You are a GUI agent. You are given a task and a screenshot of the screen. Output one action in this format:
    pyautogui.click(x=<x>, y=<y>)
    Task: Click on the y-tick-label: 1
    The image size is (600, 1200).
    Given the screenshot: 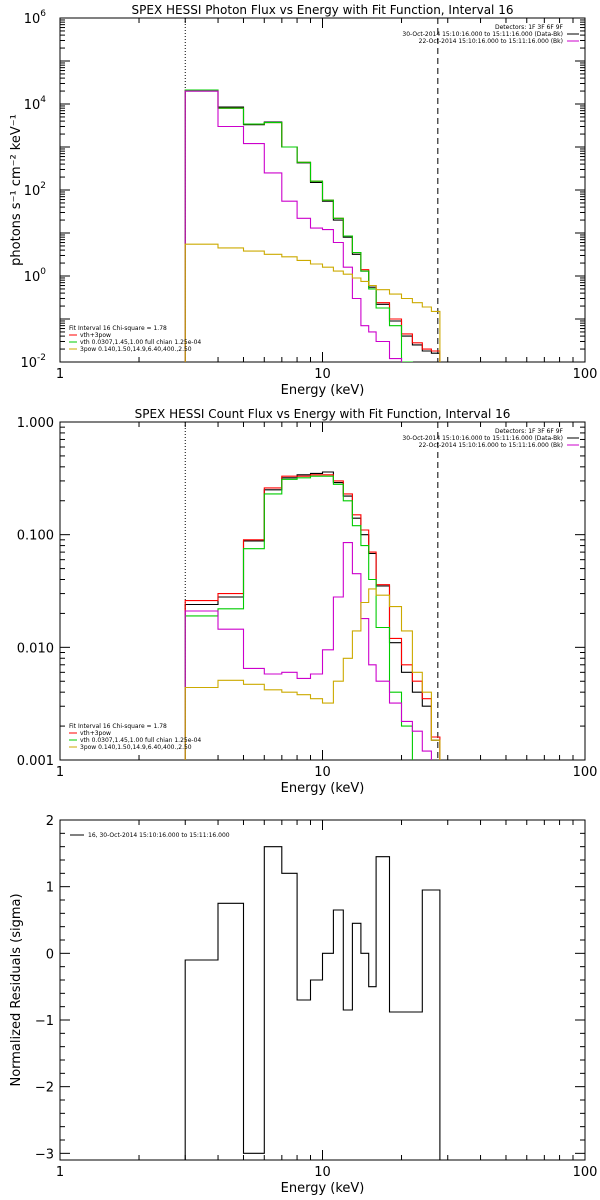 What is the action you would take?
    pyautogui.click(x=50, y=888)
    